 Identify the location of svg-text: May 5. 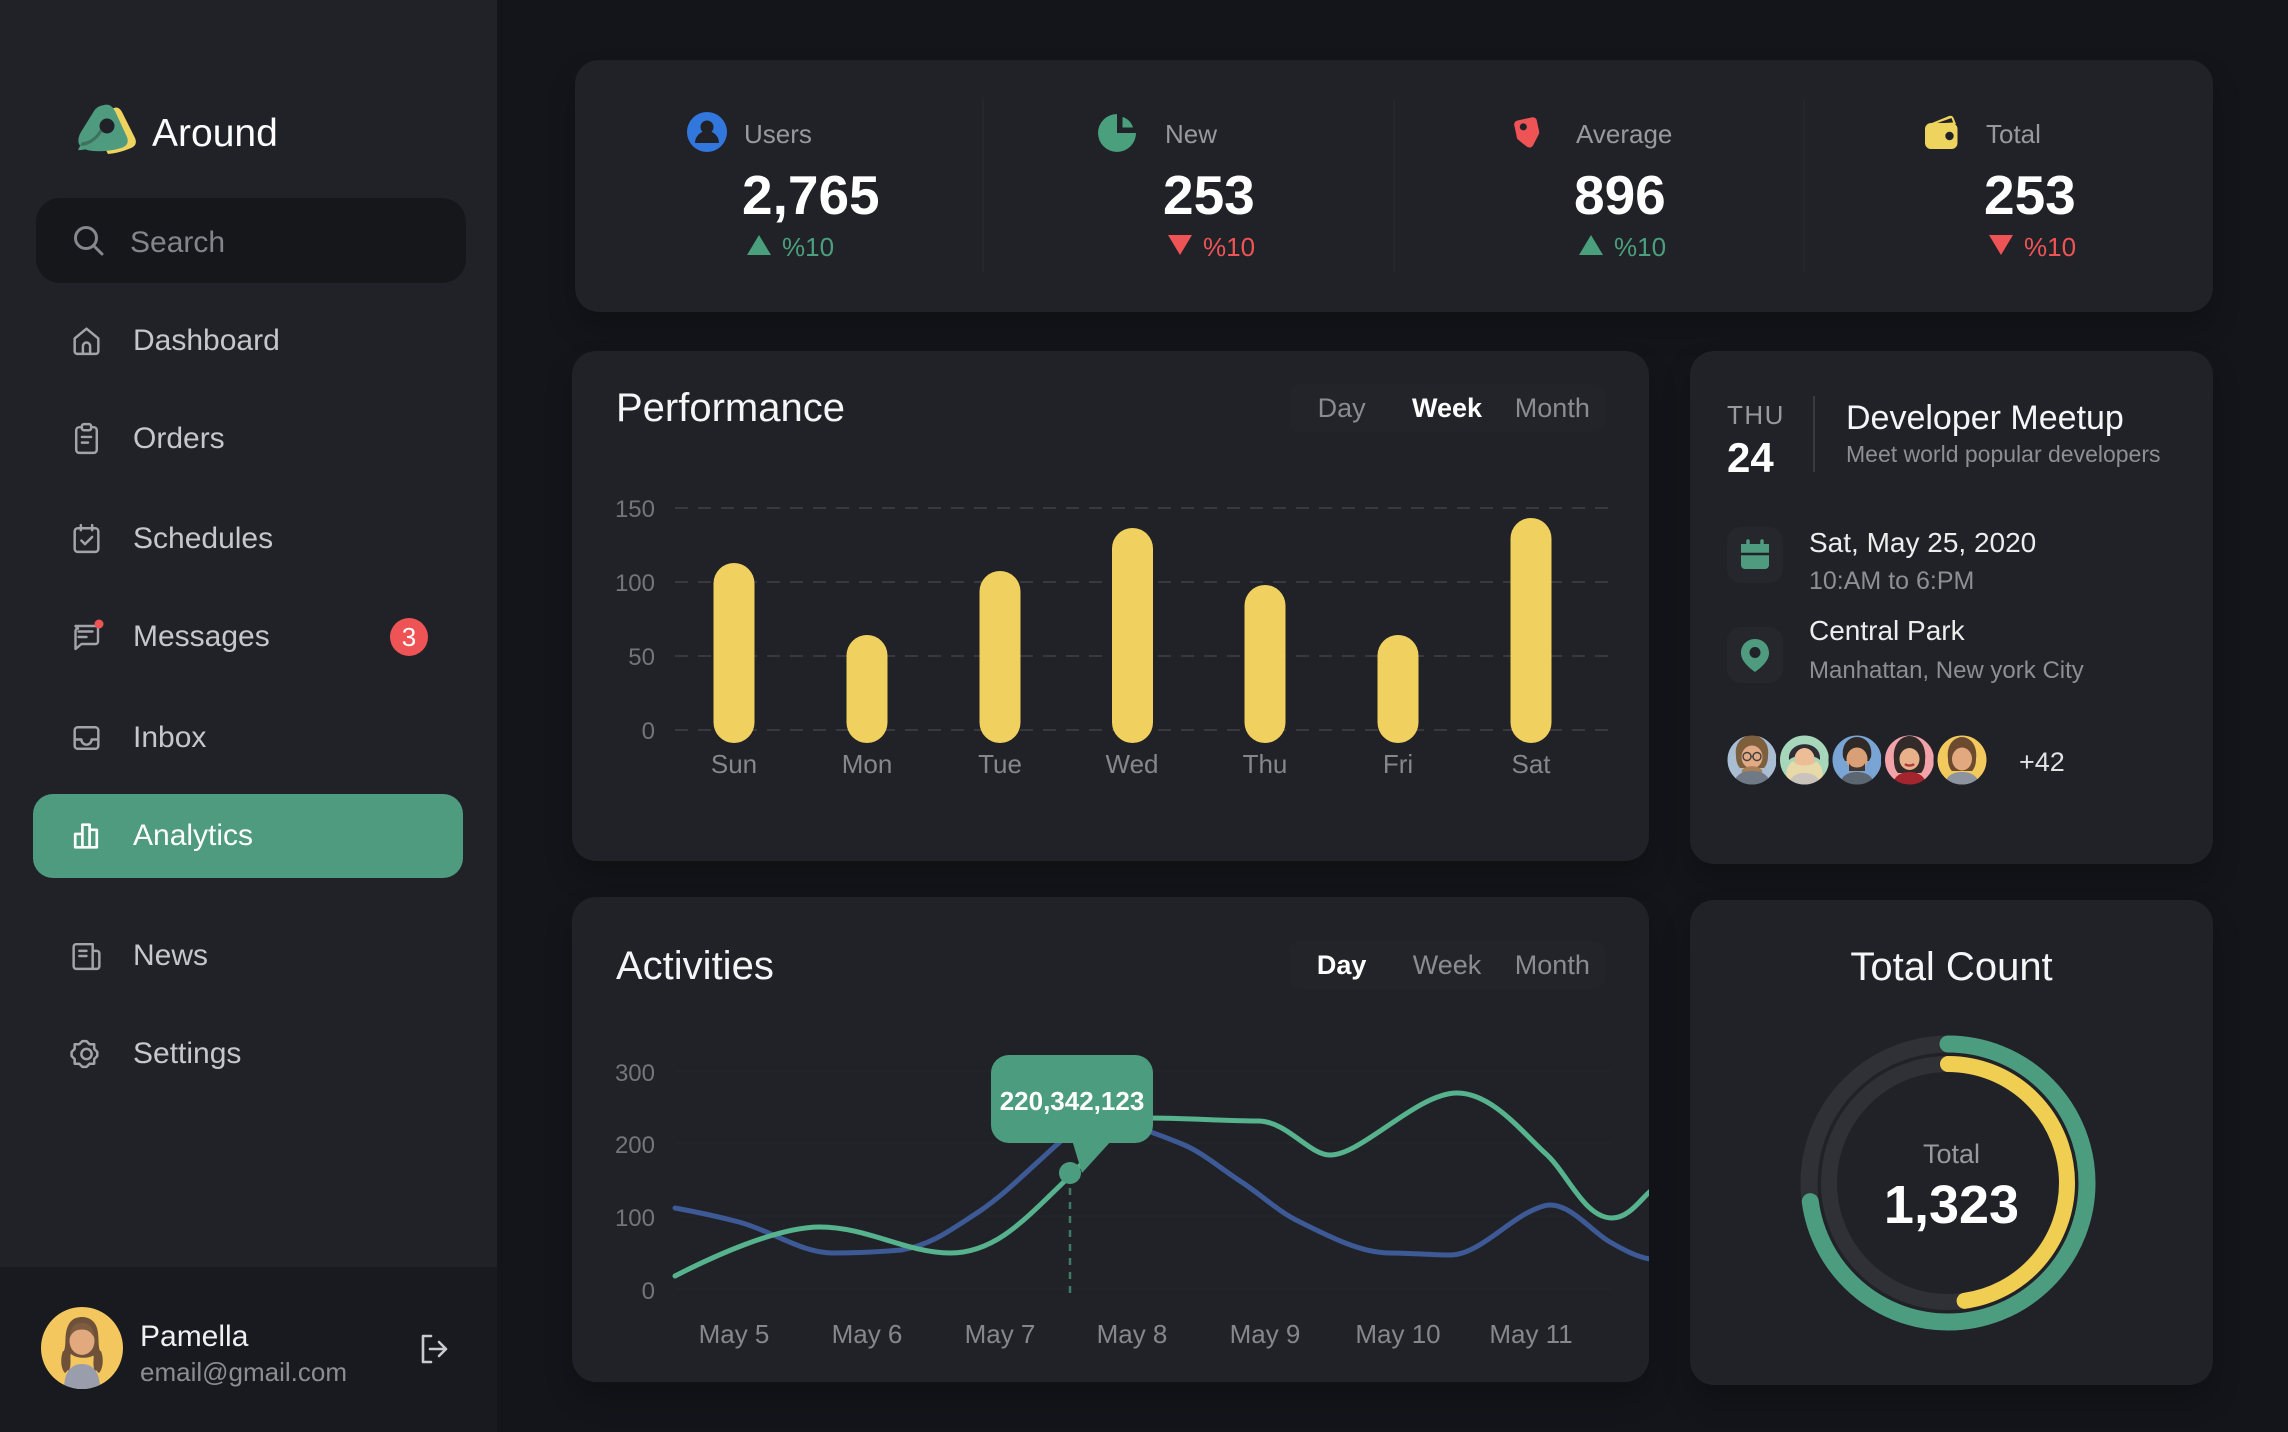
(734, 1334).